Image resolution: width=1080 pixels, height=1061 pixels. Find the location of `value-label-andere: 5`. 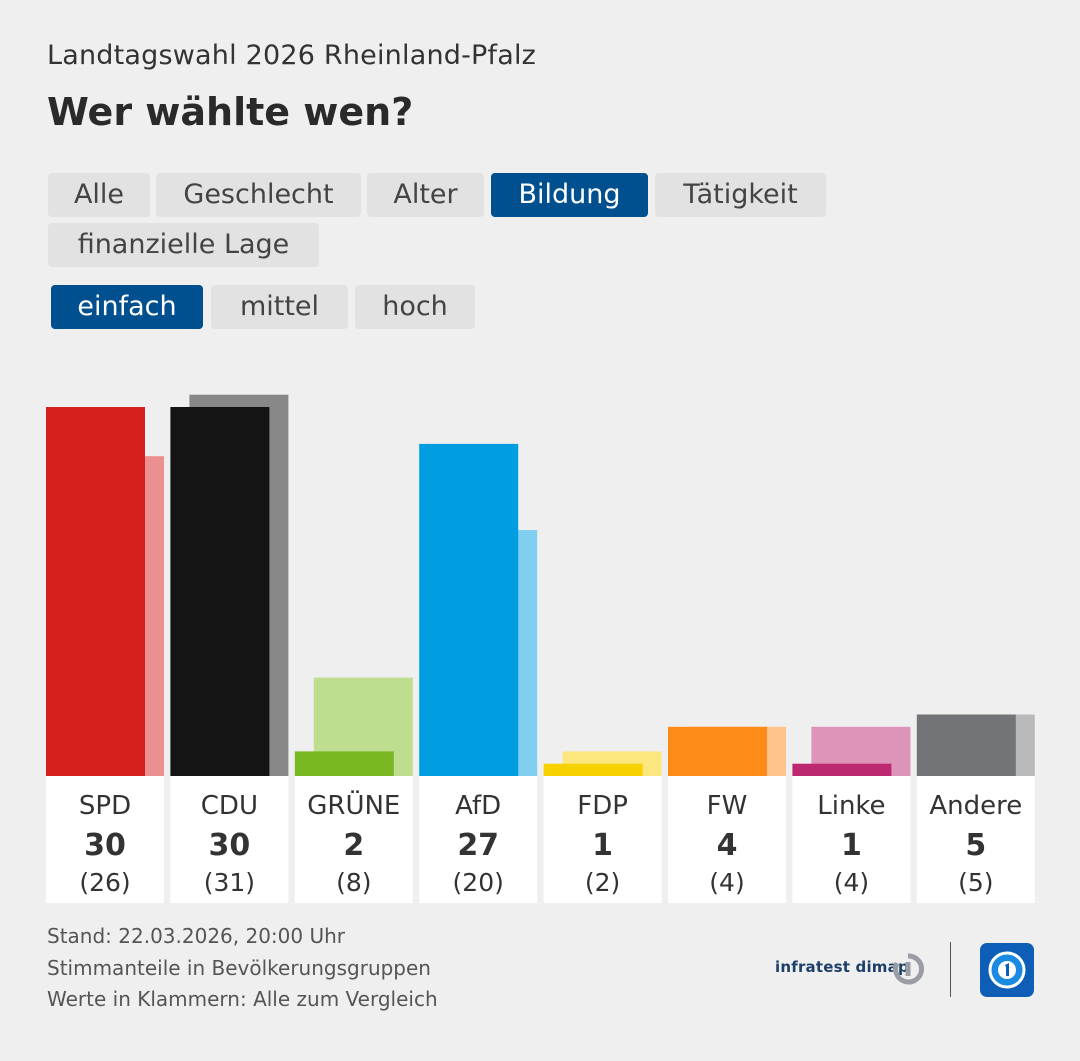

value-label-andere: 5 is located at coordinates (975, 845).